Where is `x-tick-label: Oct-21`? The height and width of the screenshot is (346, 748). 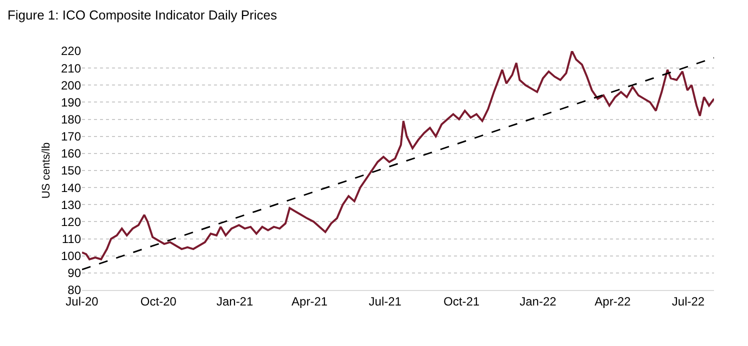 x-tick-label: Oct-21 is located at coordinates (462, 301).